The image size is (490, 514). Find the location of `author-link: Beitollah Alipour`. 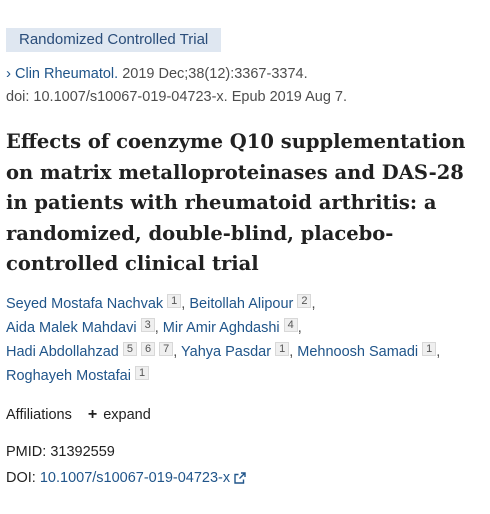

author-link: Beitollah Alipour is located at coordinates (241, 304).